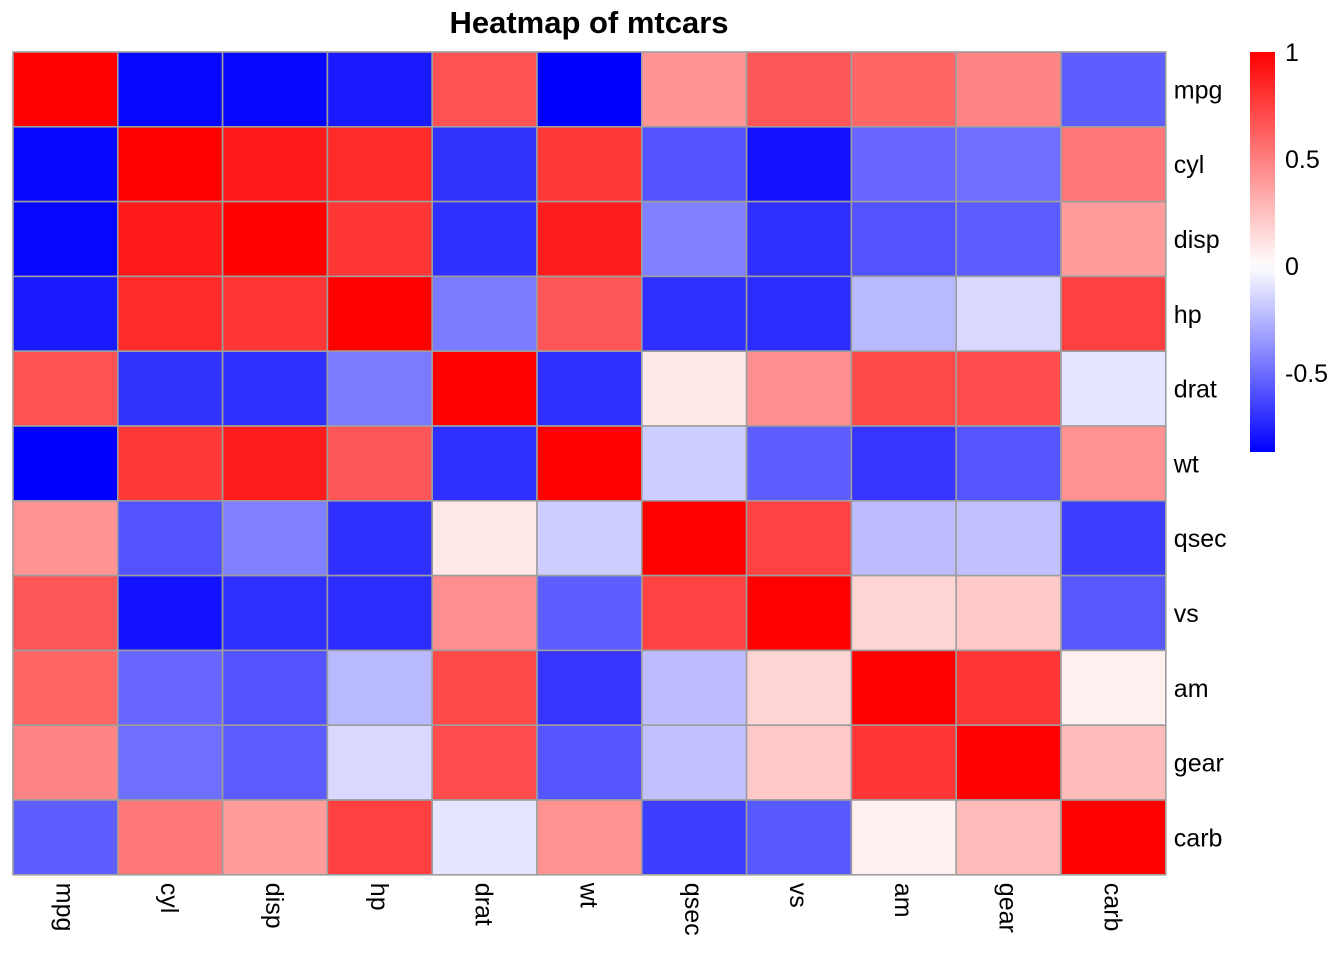 Image resolution: width=1344 pixels, height=960 pixels. I want to click on heatmap-cell-gear-drat, so click(484, 762).